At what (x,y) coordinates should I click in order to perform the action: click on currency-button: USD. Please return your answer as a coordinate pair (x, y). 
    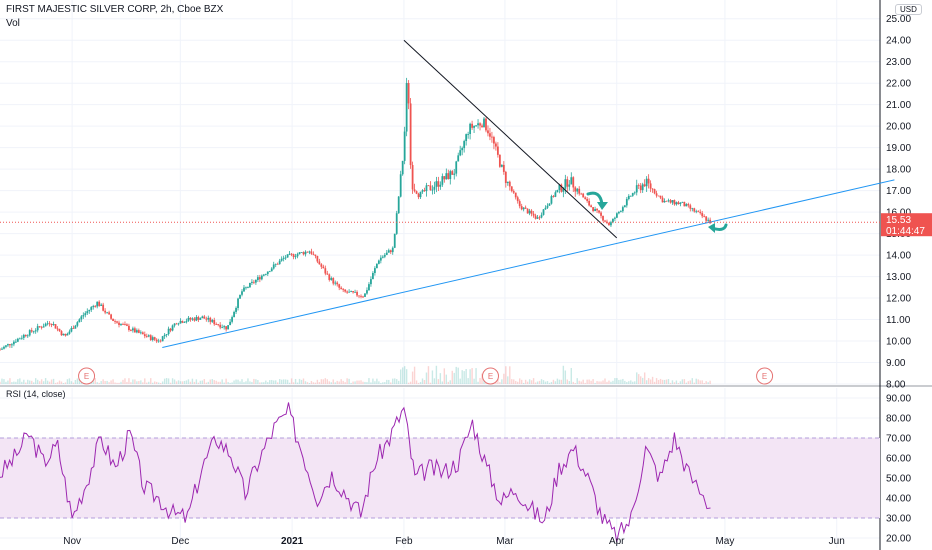
    Looking at the image, I should click on (908, 9).